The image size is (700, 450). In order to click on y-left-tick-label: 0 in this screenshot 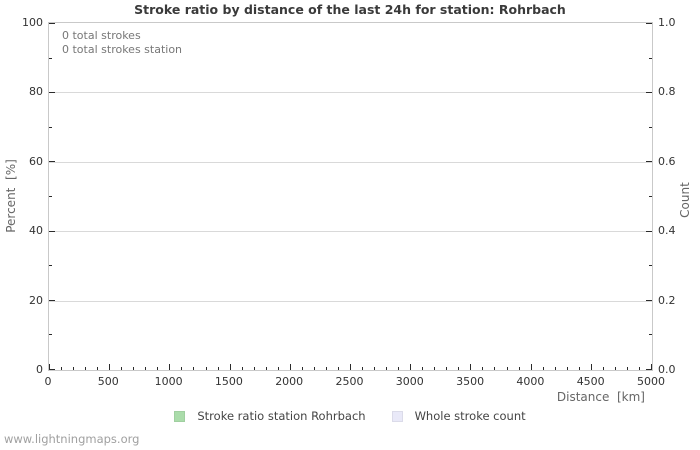, I will do `click(39, 369)`.